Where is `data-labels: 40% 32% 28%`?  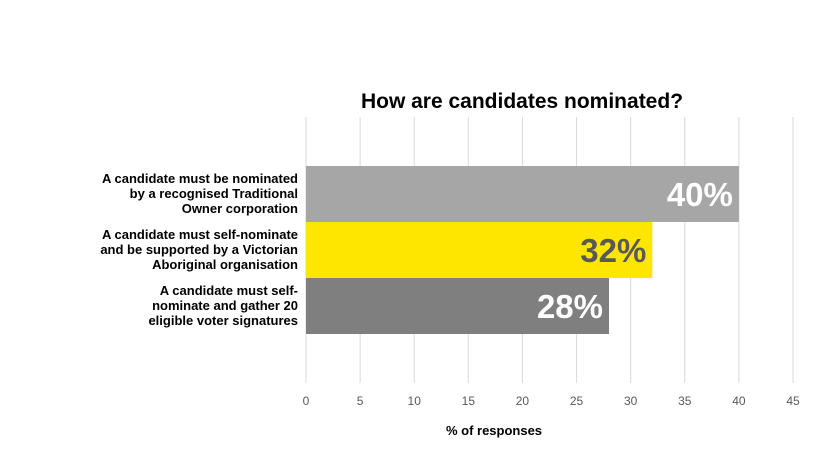 data-labels: 40% 32% 28% is located at coordinates (635, 250).